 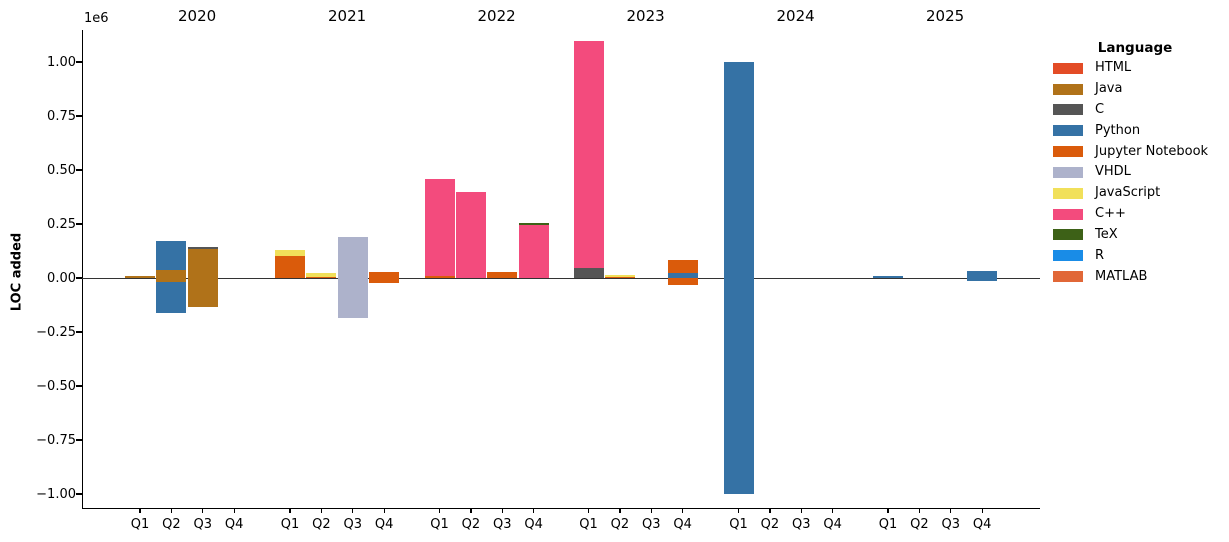 What do you see at coordinates (1106, 234) in the screenshot?
I see `legend-entry-label: TeX` at bounding box center [1106, 234].